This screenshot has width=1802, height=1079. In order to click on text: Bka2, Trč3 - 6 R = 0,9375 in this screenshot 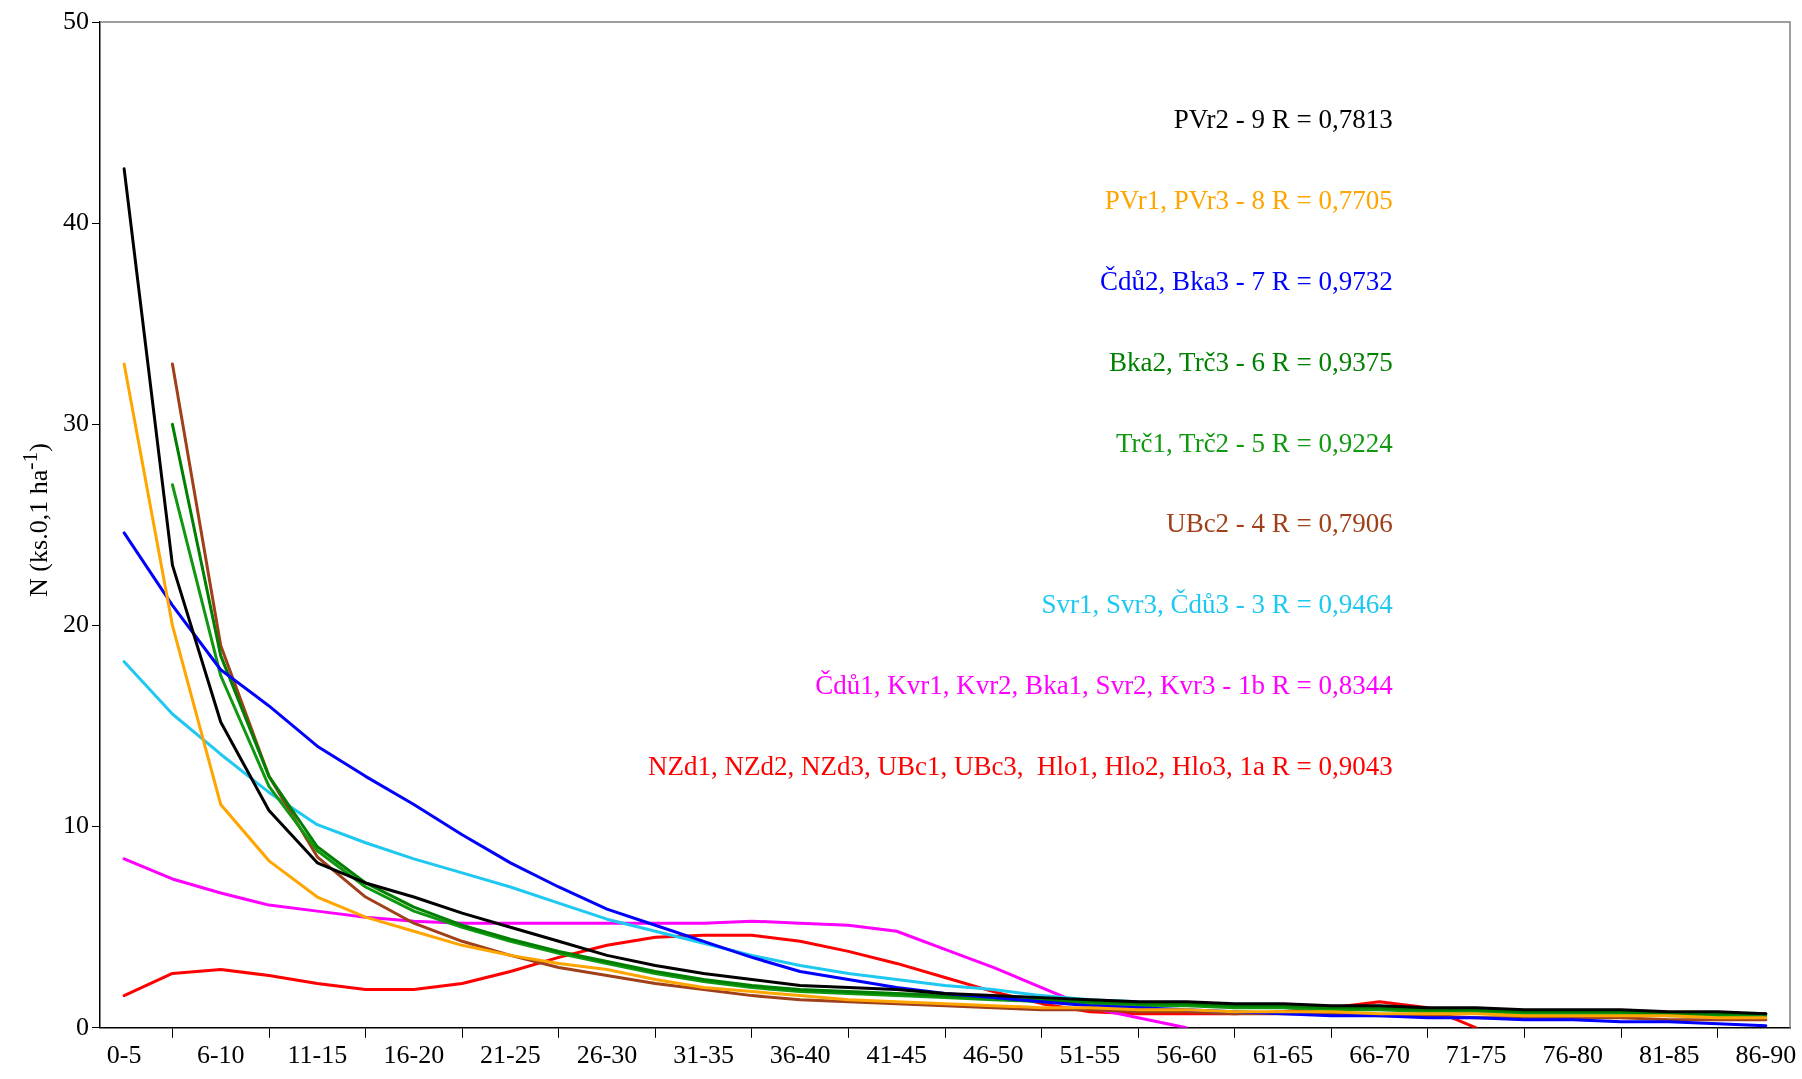, I will do `click(1251, 361)`.